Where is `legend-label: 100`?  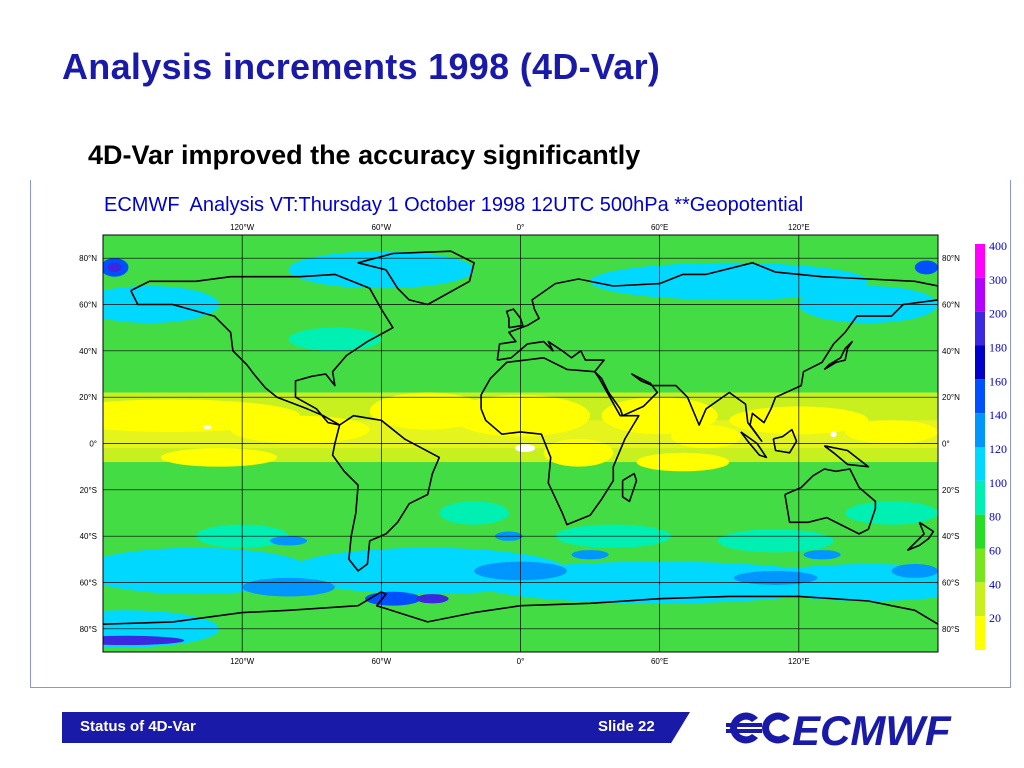 legend-label: 100 is located at coordinates (998, 483).